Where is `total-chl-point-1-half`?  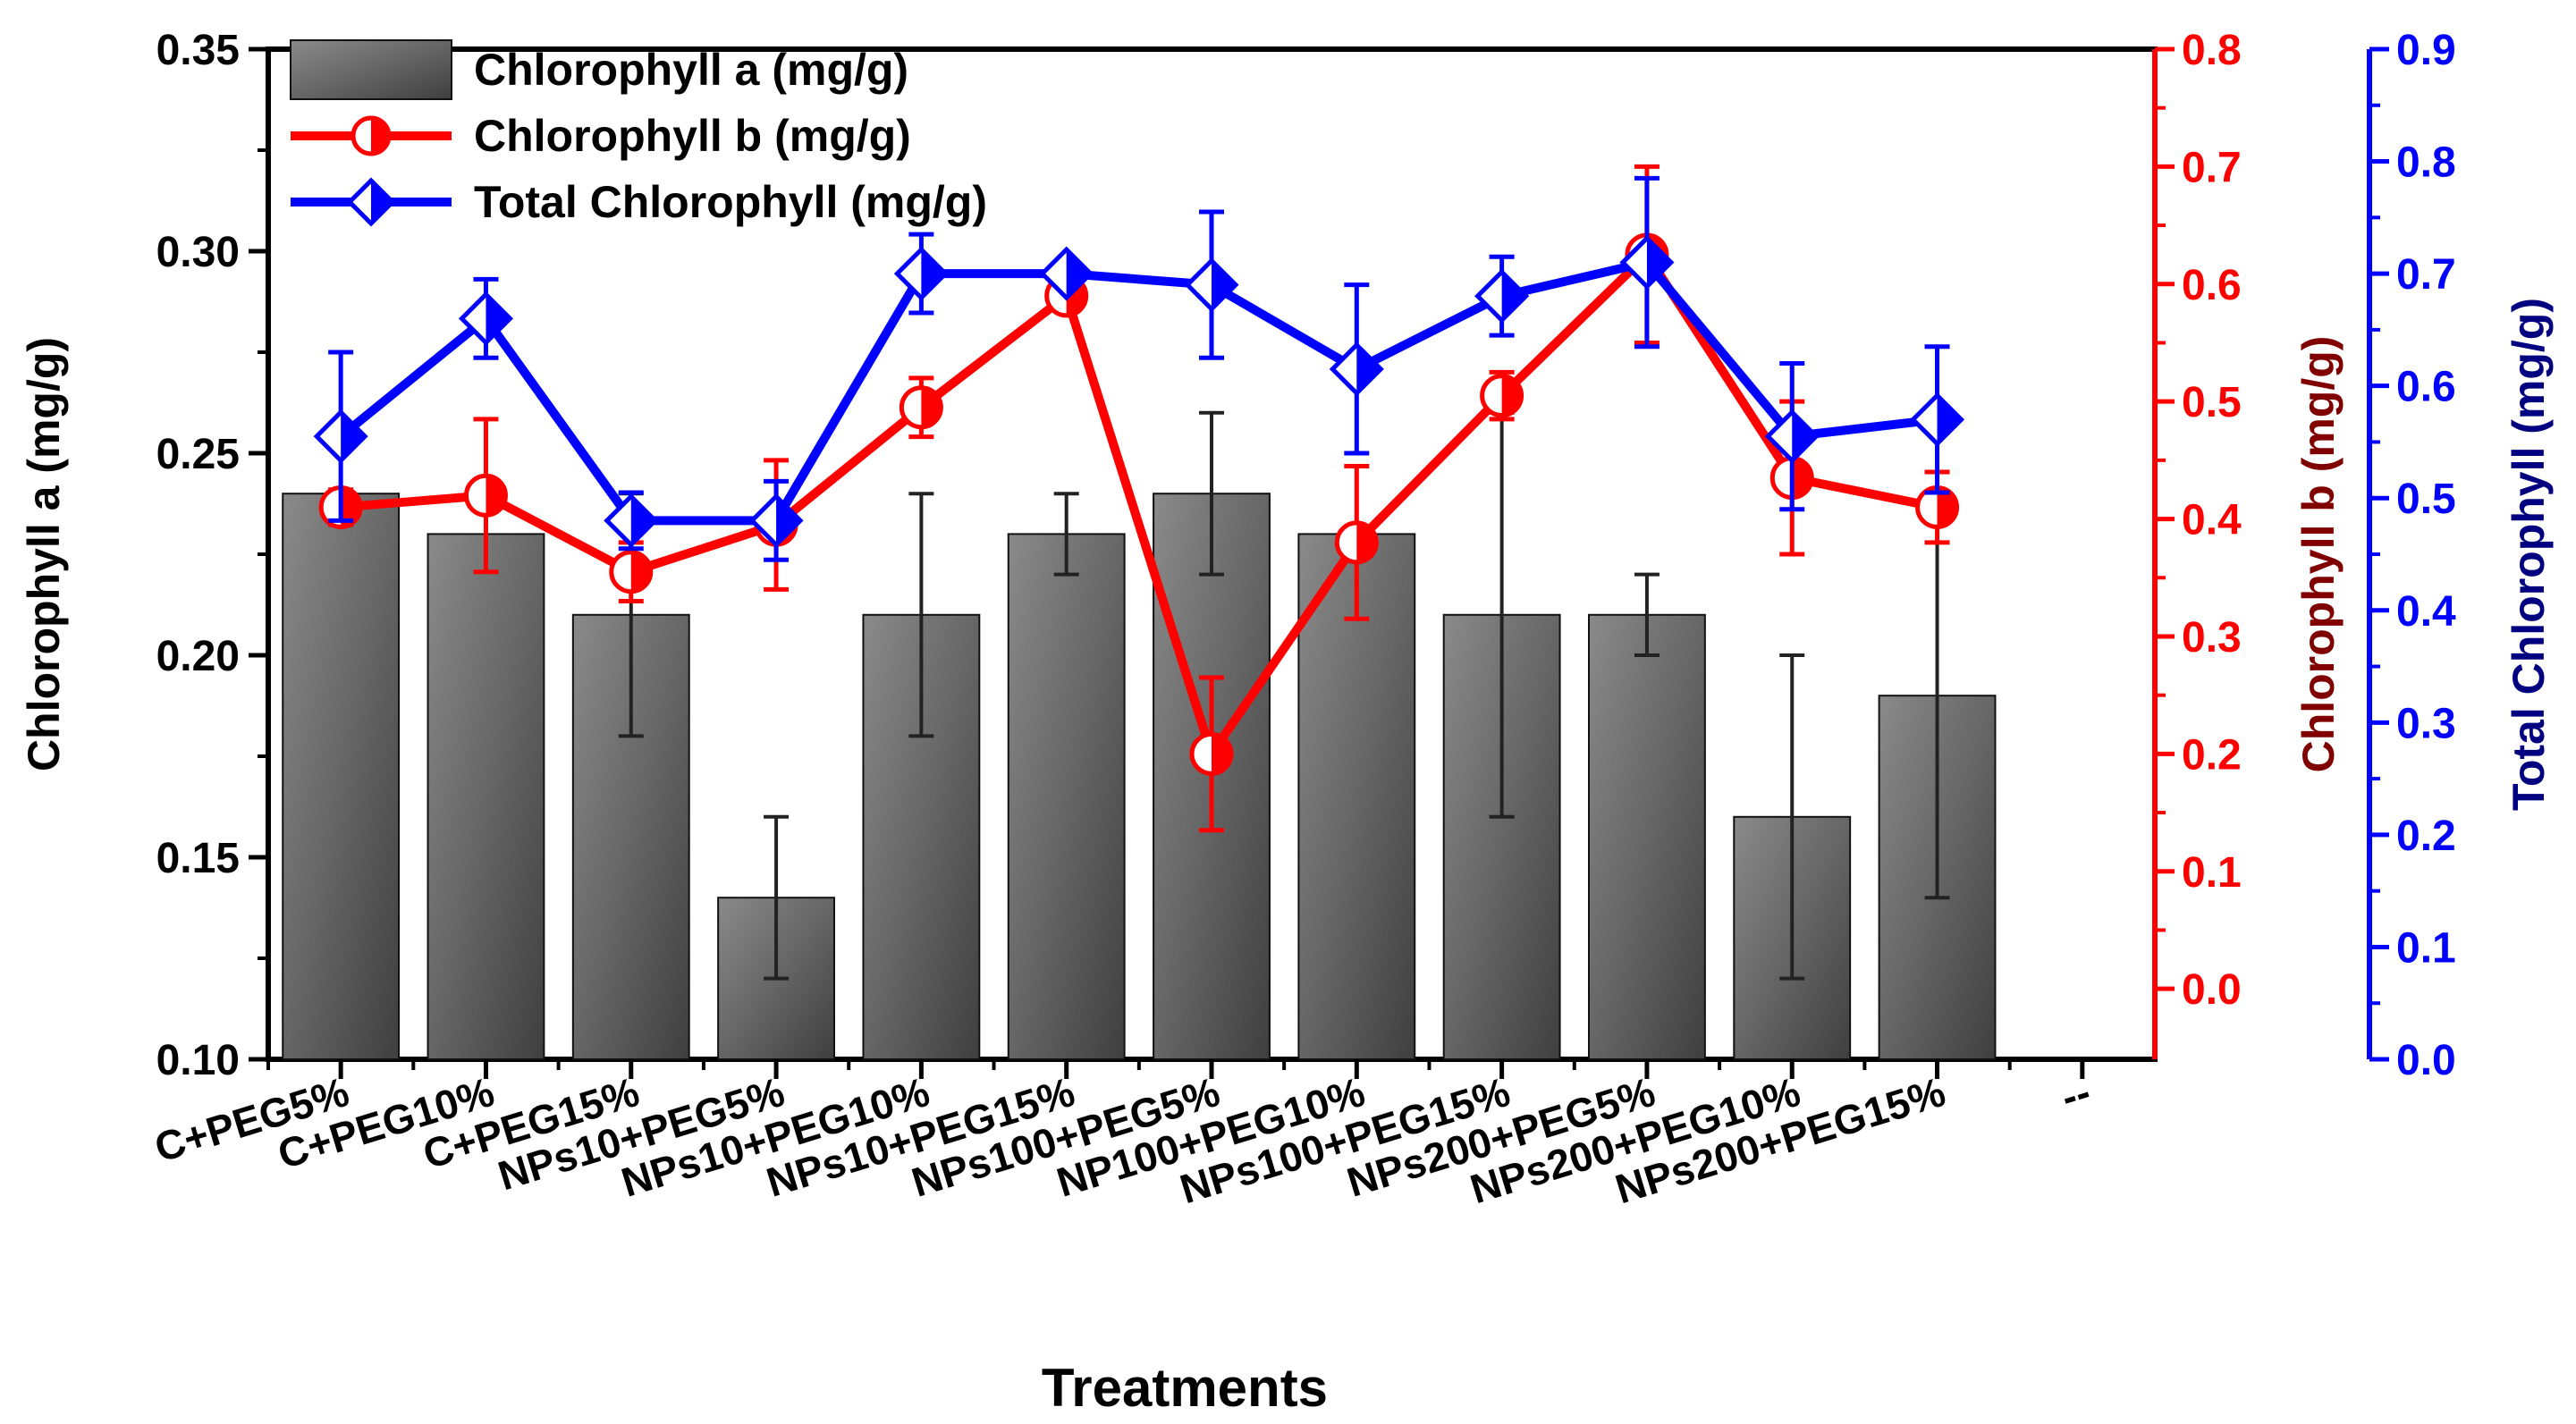
total-chl-point-1-half is located at coordinates (353, 436).